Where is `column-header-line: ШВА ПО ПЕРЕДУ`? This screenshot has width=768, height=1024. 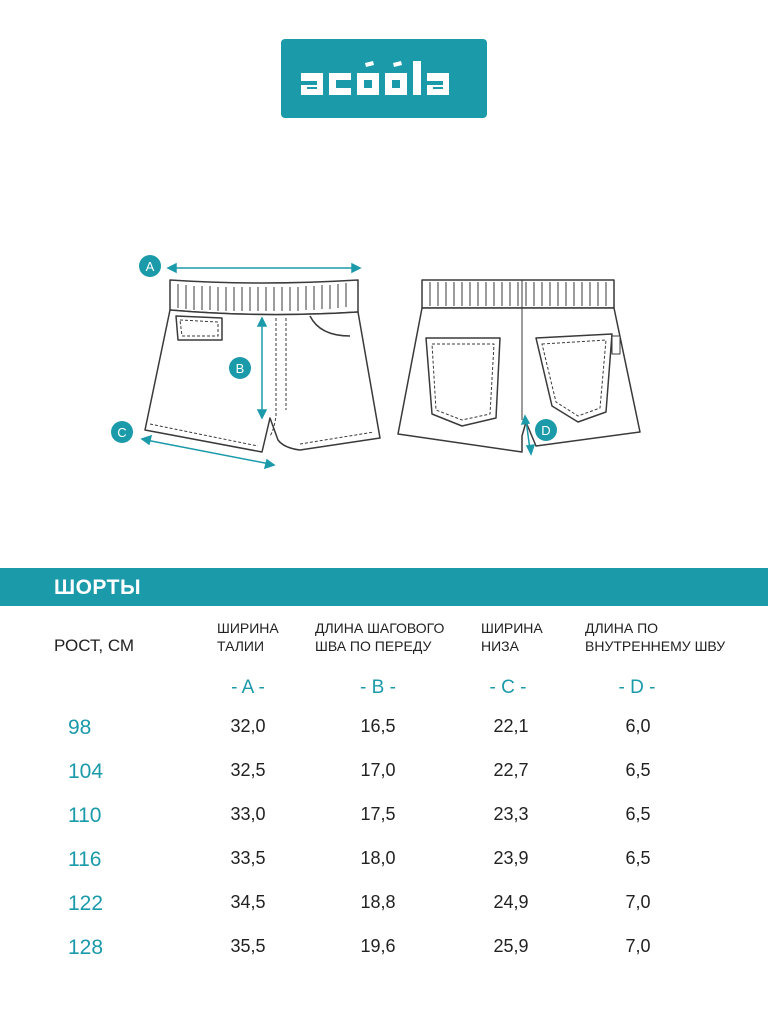
column-header-line: ШВА ПО ПЕРЕДУ is located at coordinates (373, 646).